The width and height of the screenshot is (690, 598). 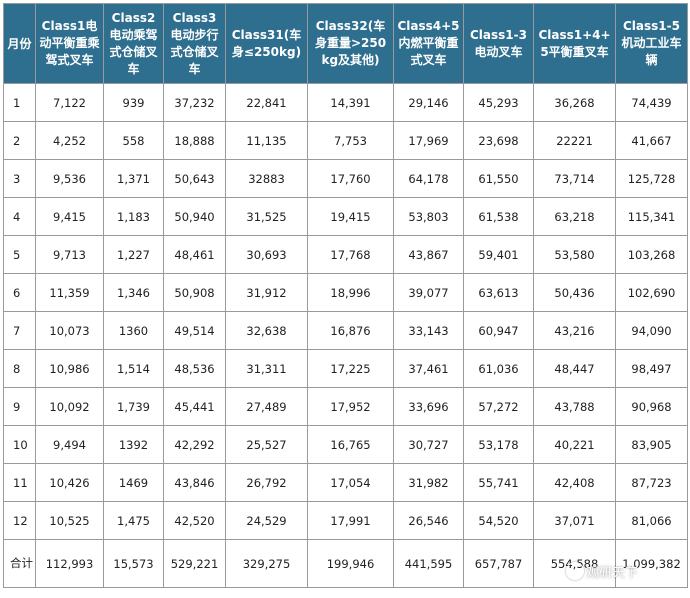 I want to click on value-cell: 17,969, so click(x=428, y=140).